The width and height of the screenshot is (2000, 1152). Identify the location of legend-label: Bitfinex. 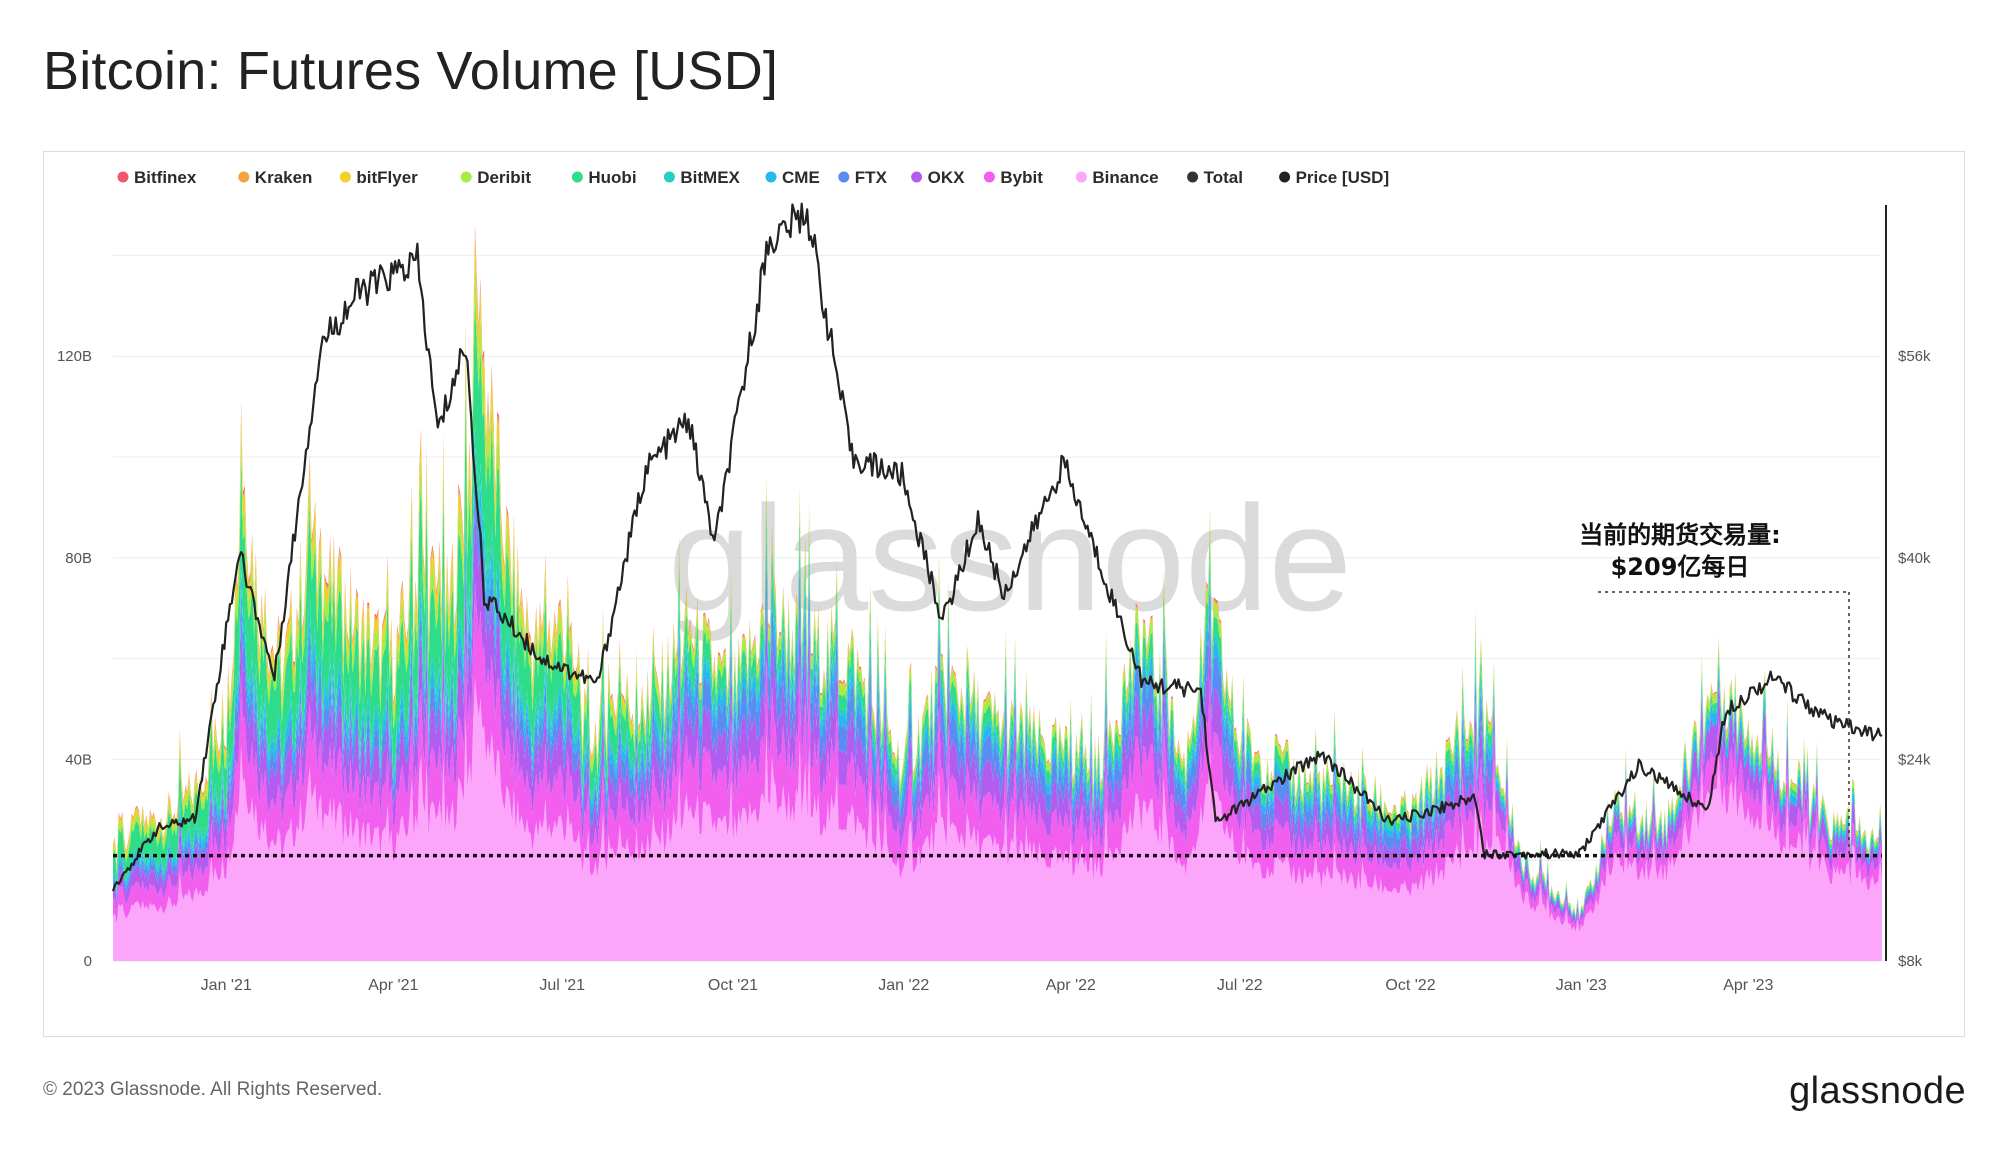
(165, 177).